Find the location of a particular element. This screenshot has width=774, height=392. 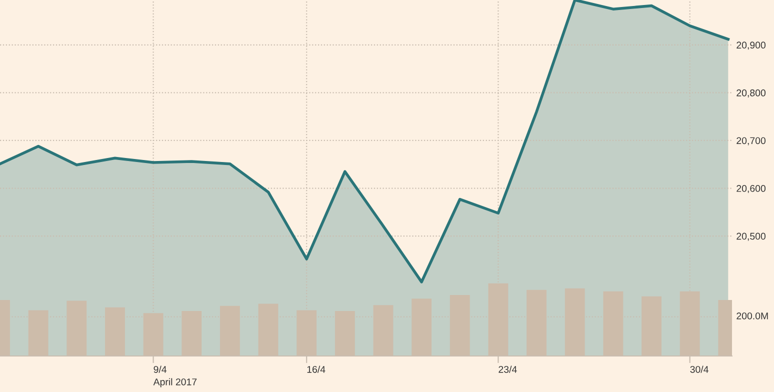

y-tick-label: 20,700 is located at coordinates (751, 141).